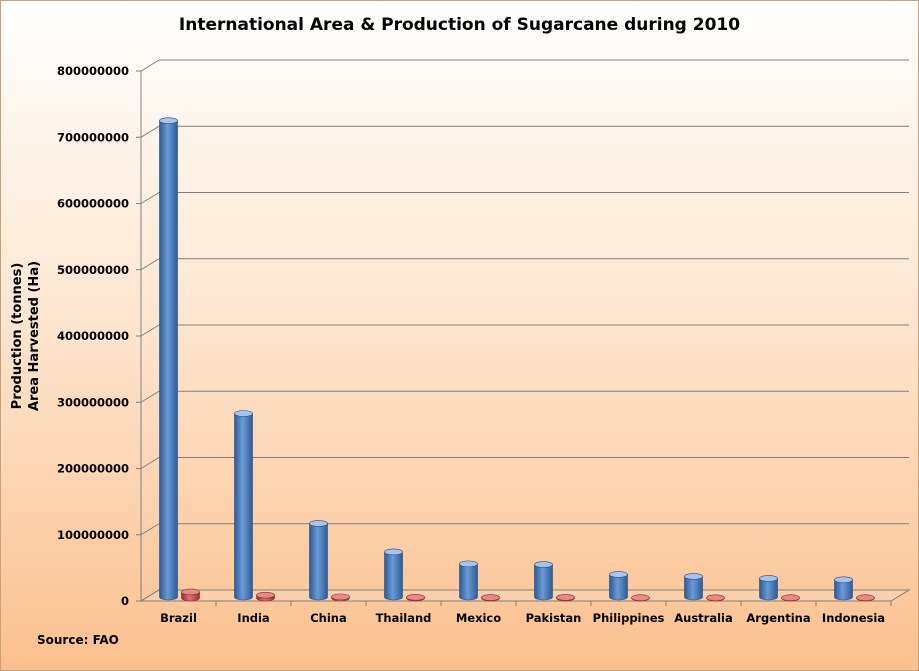  I want to click on y-tick-label: 0, so click(125, 601).